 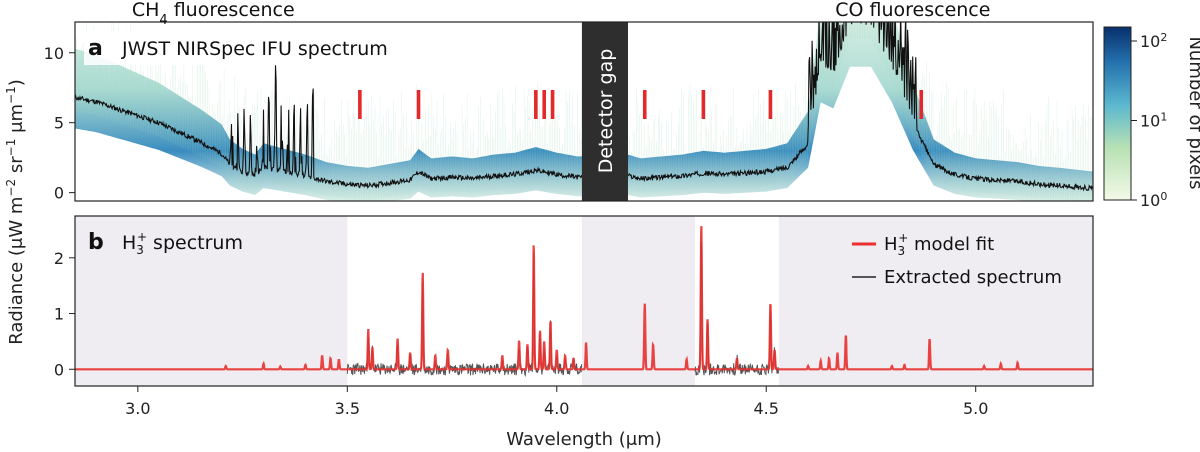 What do you see at coordinates (766, 408) in the screenshot?
I see `x-tick-label: 4.5` at bounding box center [766, 408].